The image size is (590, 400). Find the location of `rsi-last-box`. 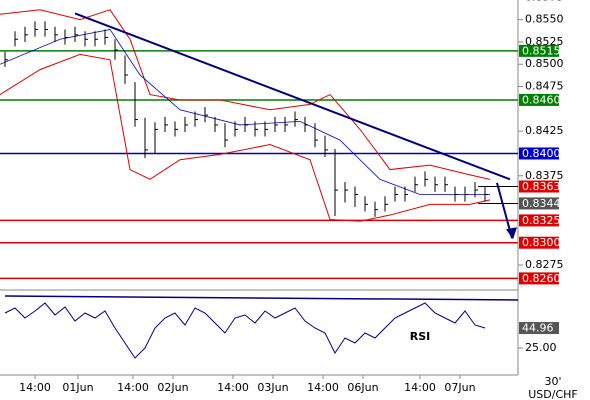

rsi-last-box is located at coordinates (539, 328).